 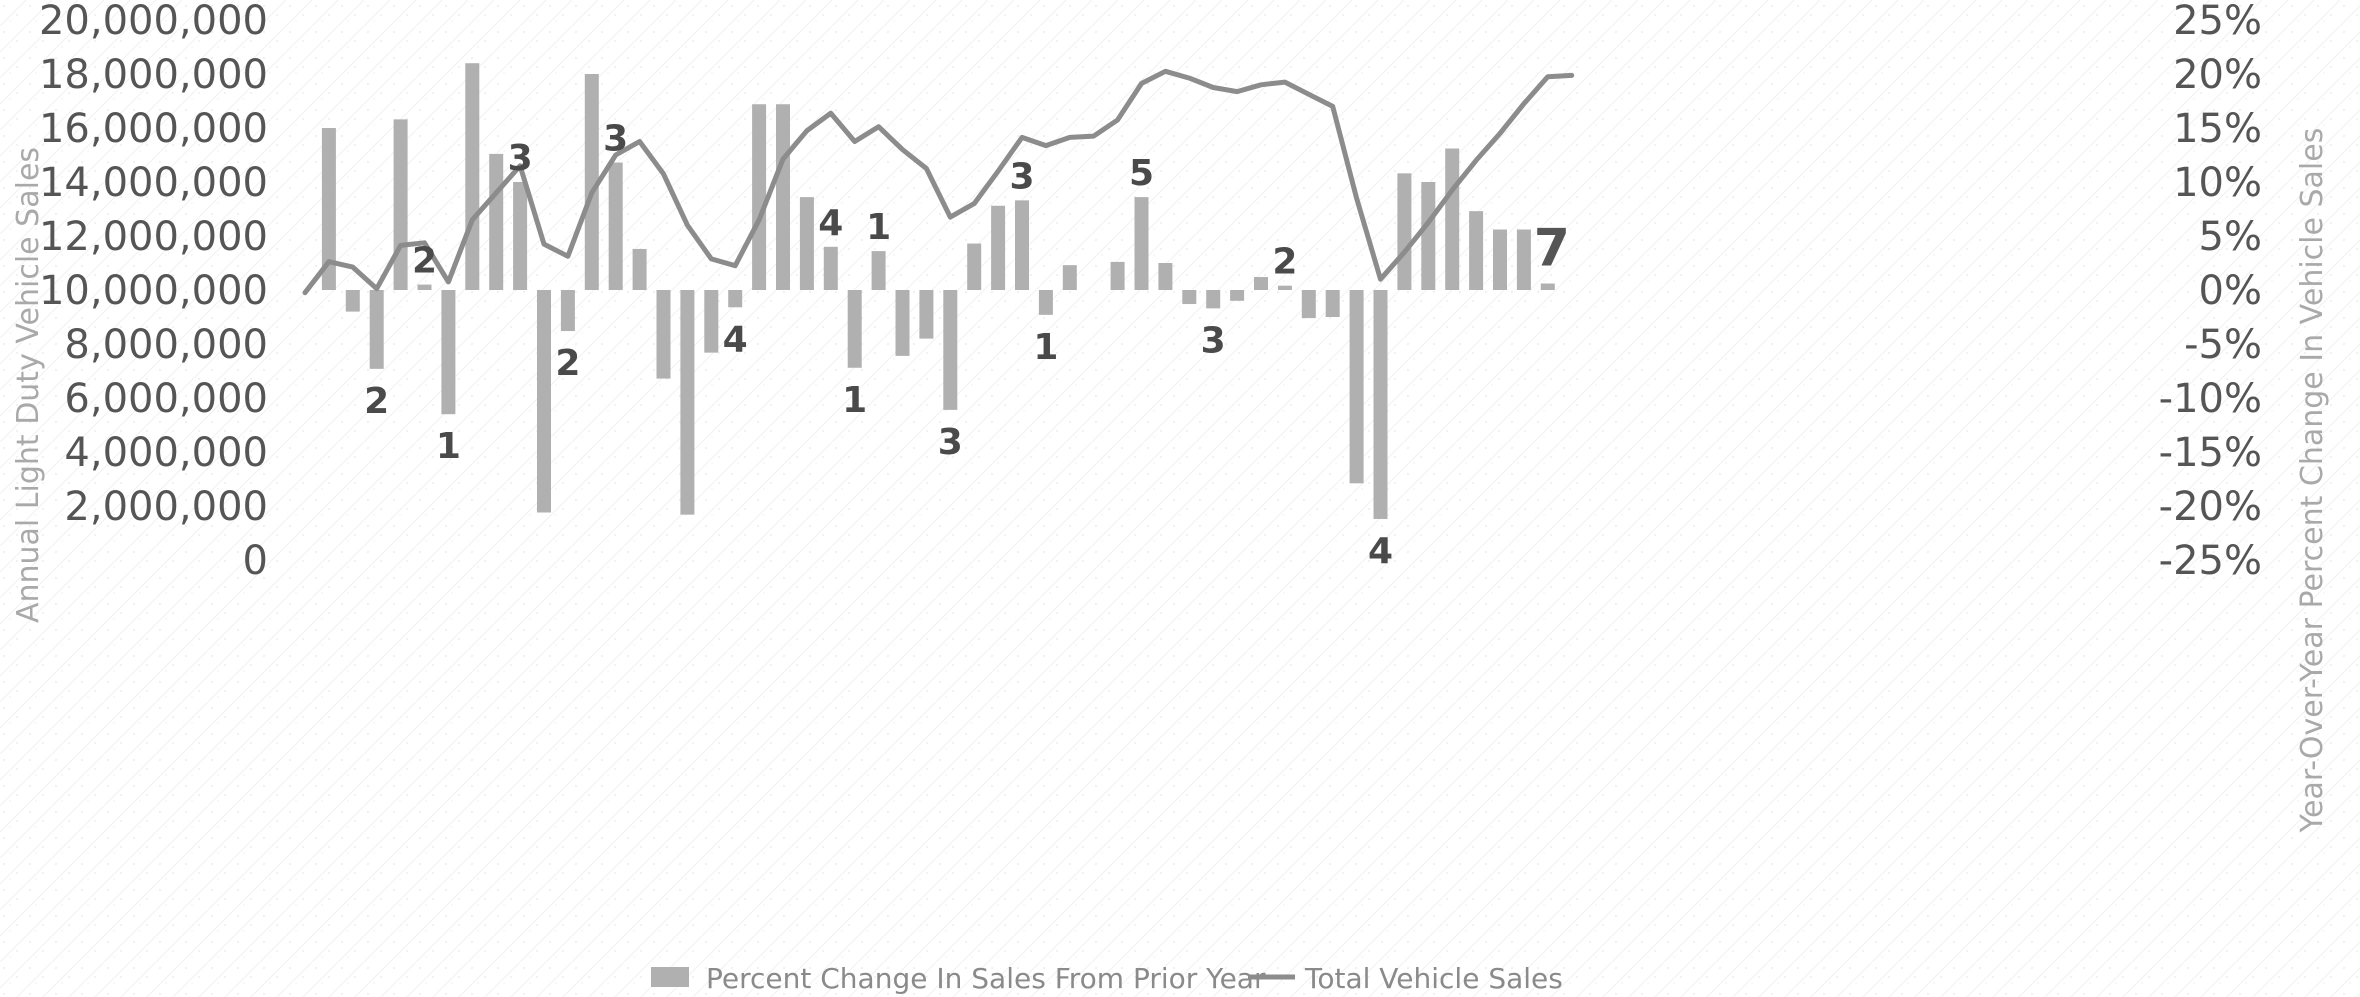 I want to click on y-tick-label: 20,000,000, so click(x=153, y=22).